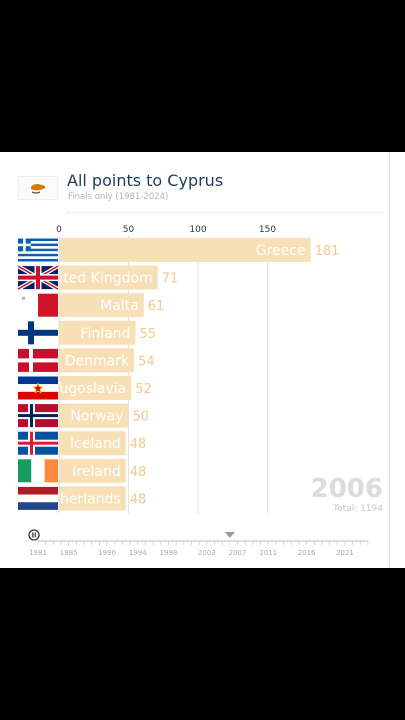 The image size is (405, 720). Describe the element at coordinates (107, 553) in the screenshot. I see `timeline-year-label: 1990` at that location.